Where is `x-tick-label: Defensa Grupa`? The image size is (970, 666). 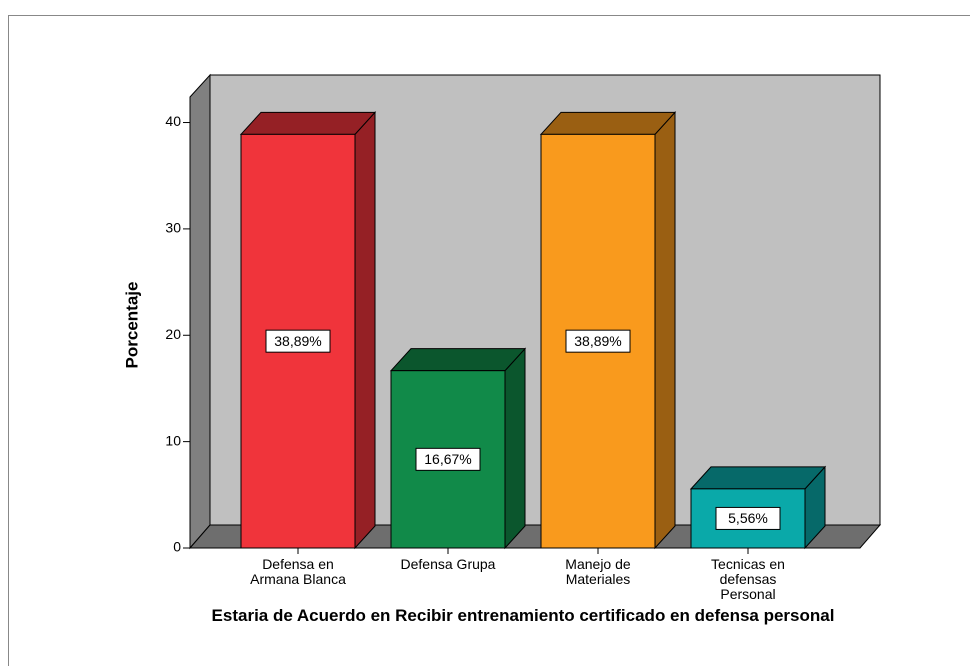
x-tick-label: Defensa Grupa is located at coordinates (448, 564).